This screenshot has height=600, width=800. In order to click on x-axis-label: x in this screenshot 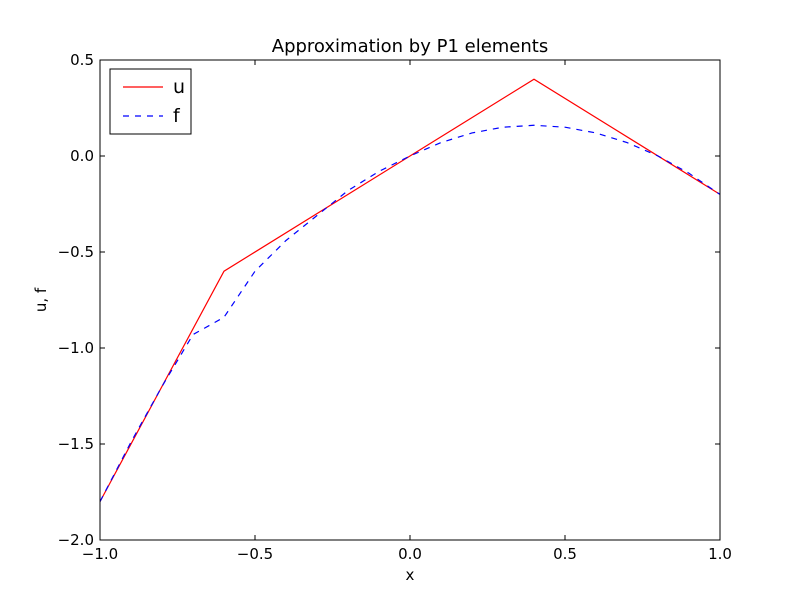, I will do `click(410, 575)`.